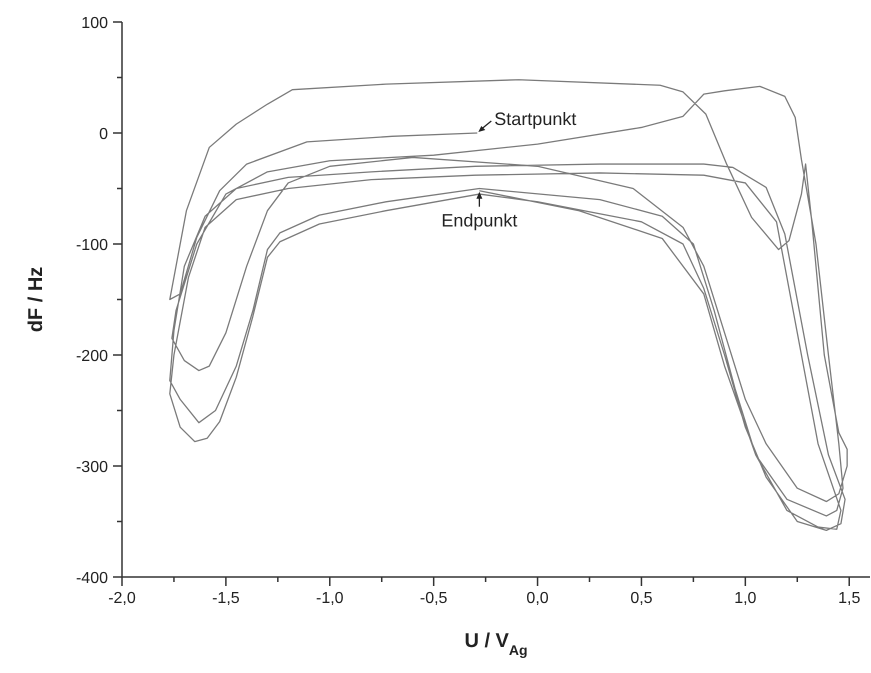  What do you see at coordinates (94, 23) in the screenshot?
I see `y-tick-label: 100` at bounding box center [94, 23].